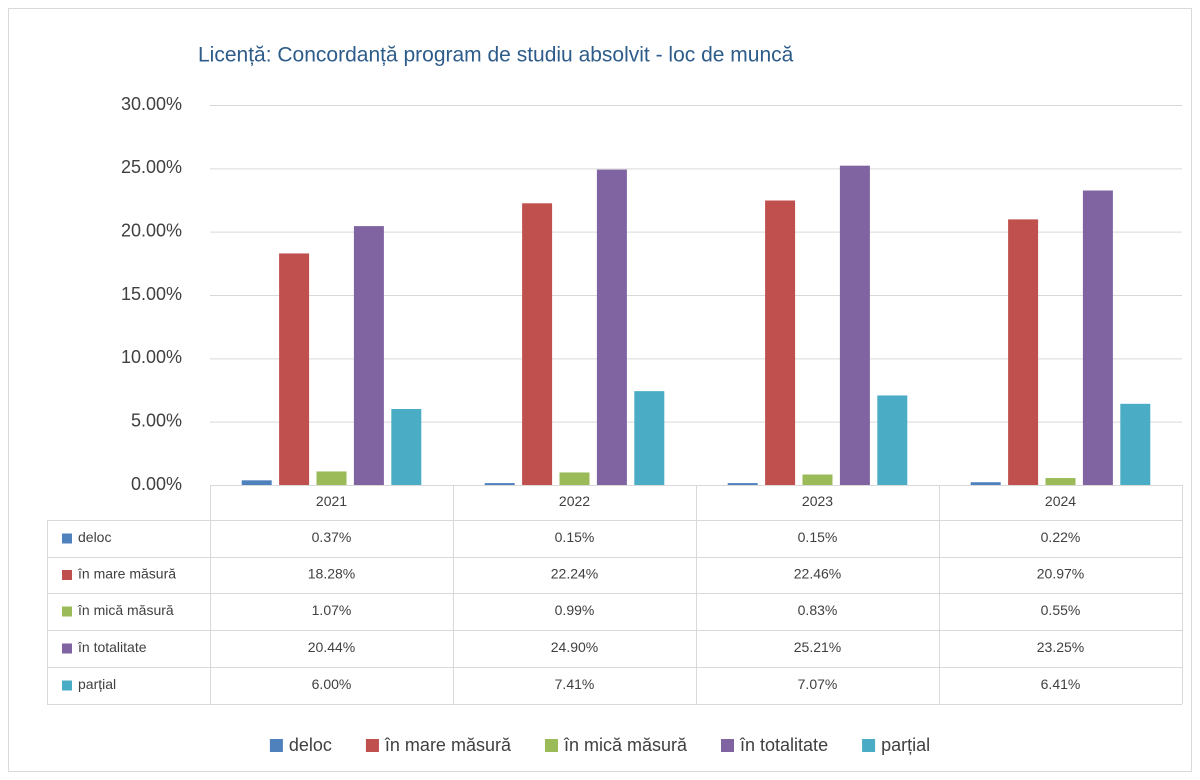  What do you see at coordinates (575, 610) in the screenshot?
I see `table-value: 0.99%` at bounding box center [575, 610].